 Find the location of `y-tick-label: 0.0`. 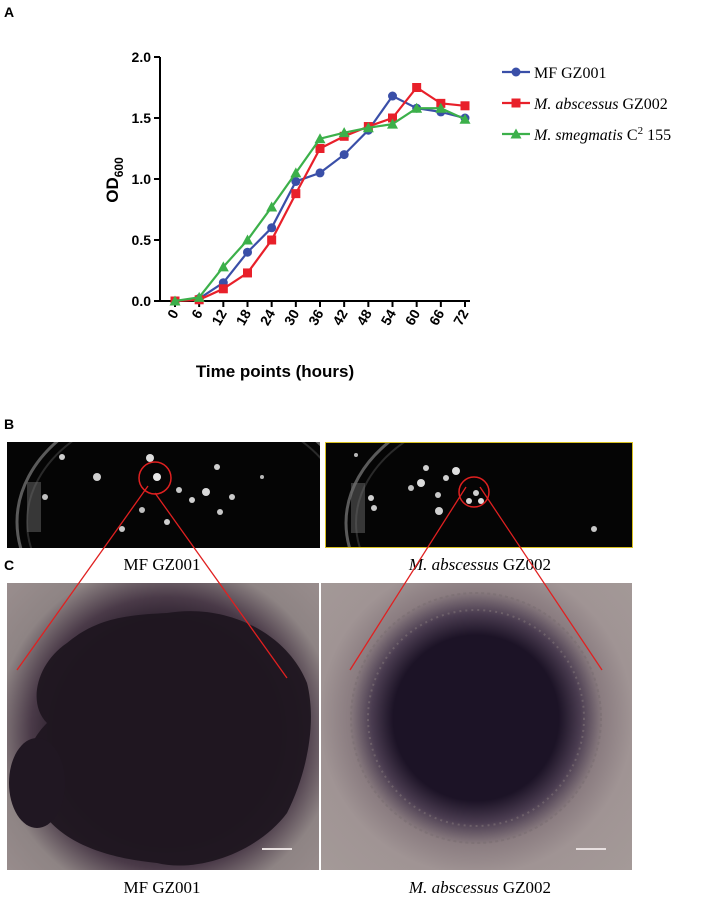

y-tick-label: 0.0 is located at coordinates (142, 301).